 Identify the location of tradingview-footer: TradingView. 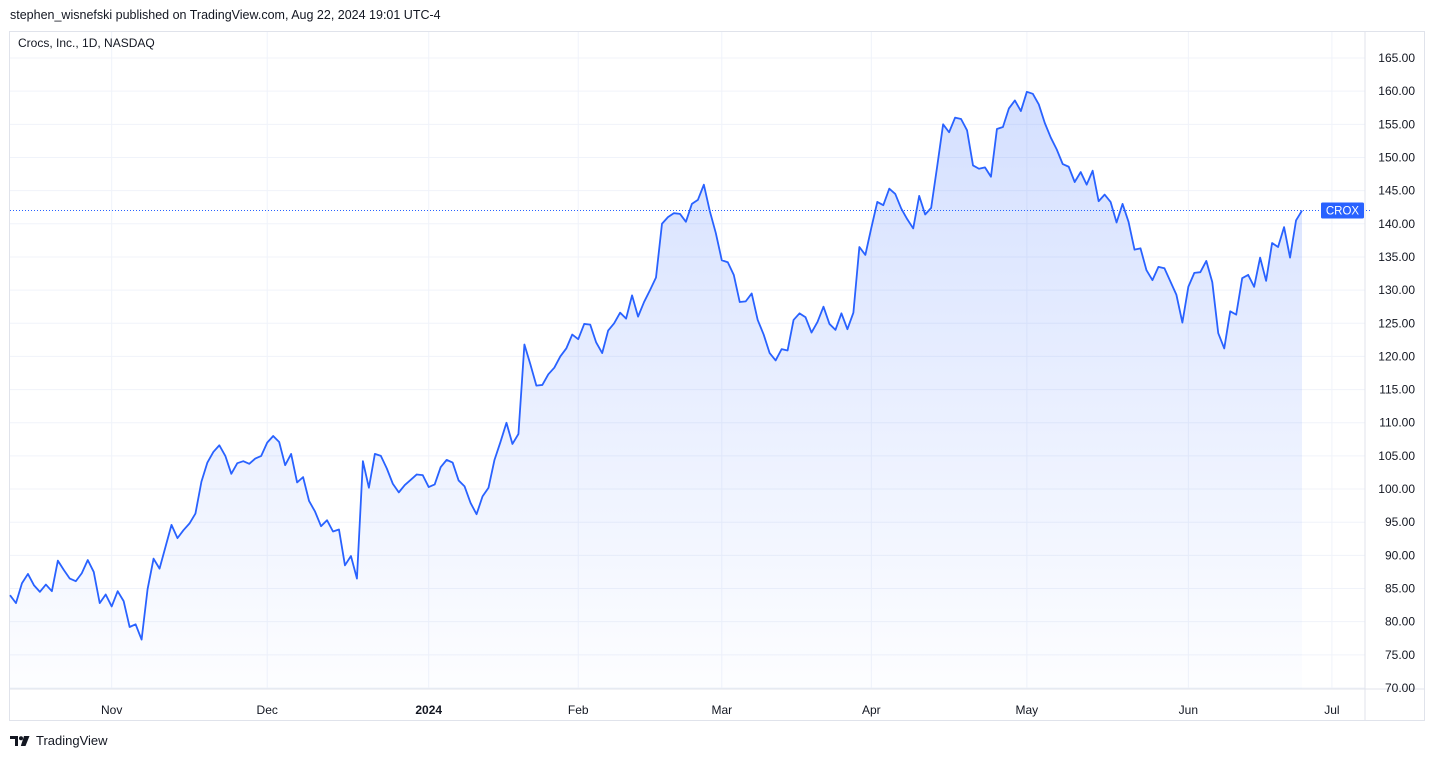
(59, 740).